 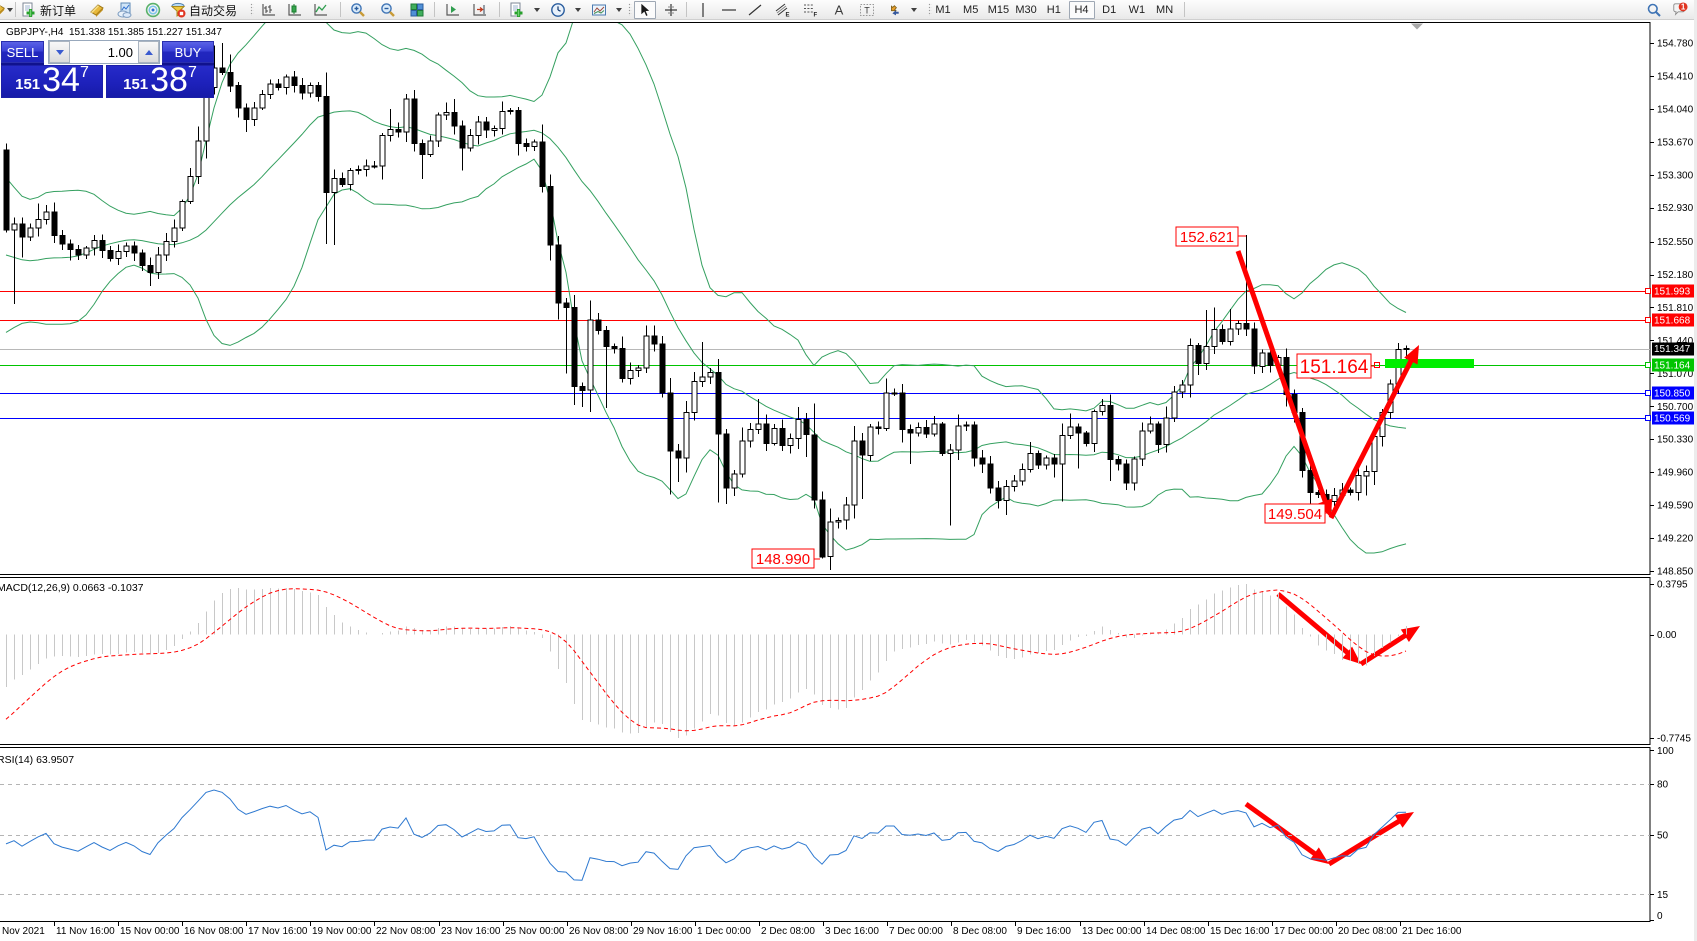 I want to click on price-up-arrow, so click(x=1371, y=438).